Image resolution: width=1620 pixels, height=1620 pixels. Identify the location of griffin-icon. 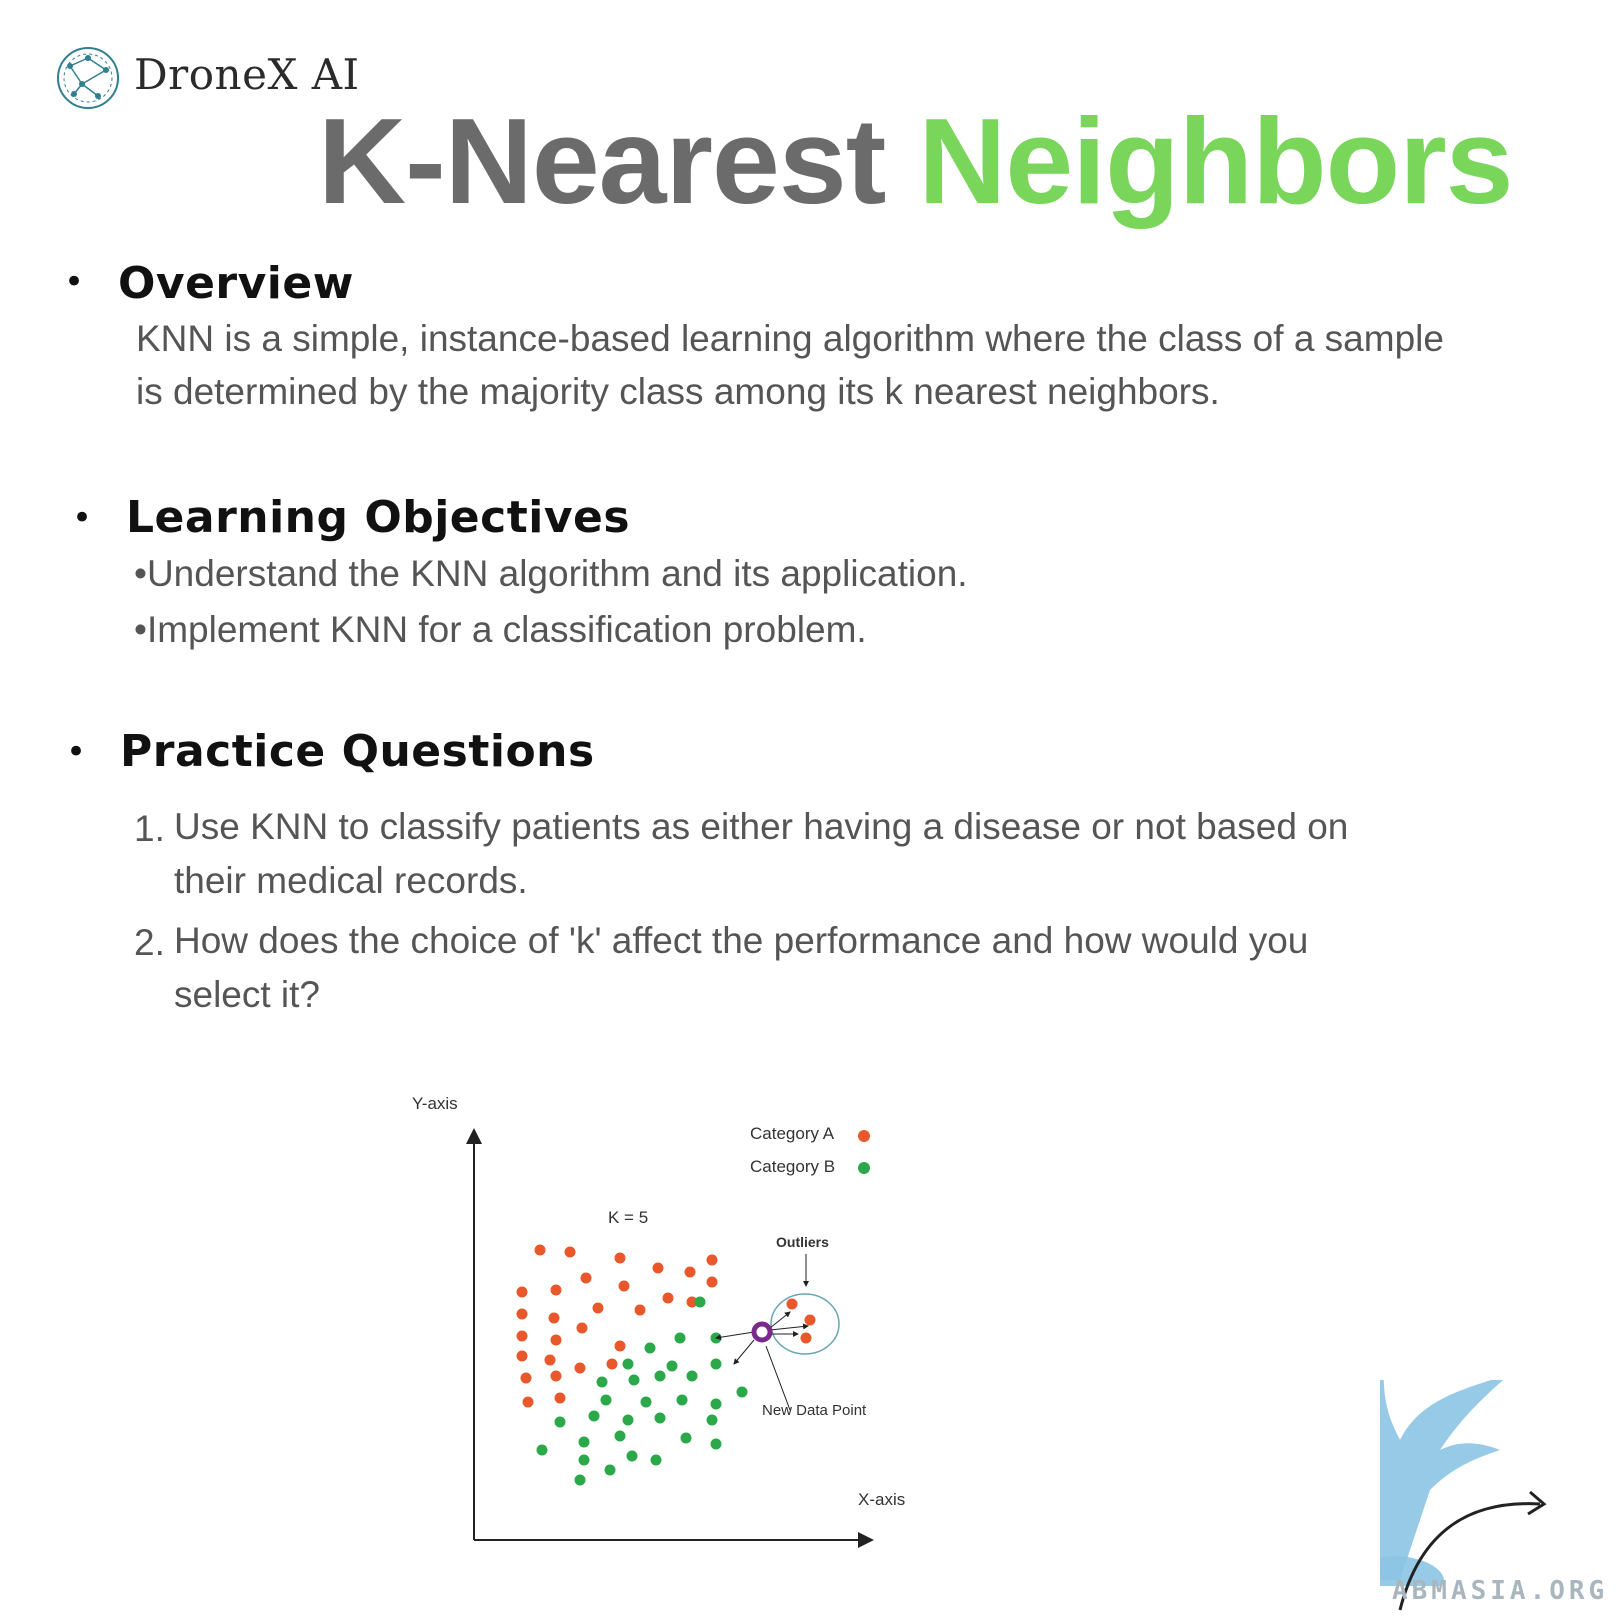
(1463, 1495).